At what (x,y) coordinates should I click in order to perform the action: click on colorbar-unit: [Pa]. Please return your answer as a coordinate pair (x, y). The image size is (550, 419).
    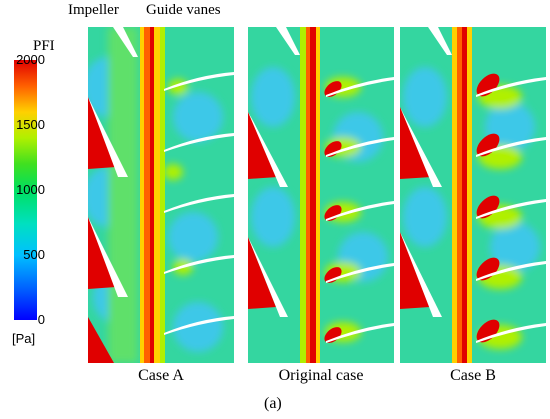
    Looking at the image, I should click on (24, 338).